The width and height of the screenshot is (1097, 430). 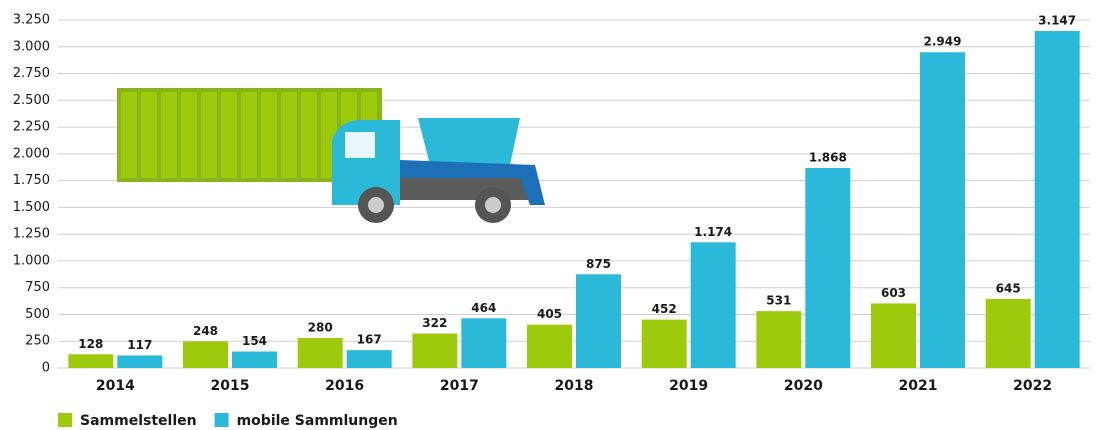 I want to click on y-tick-label: 2.250, so click(x=31, y=127).